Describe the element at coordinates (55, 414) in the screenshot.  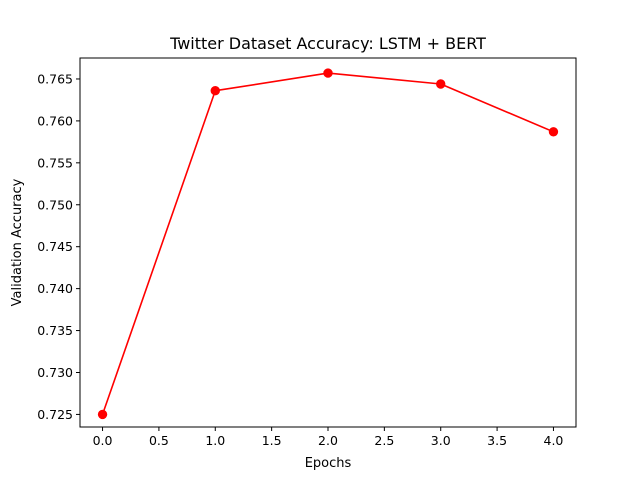
I see `y-tick-label: 0.725` at that location.